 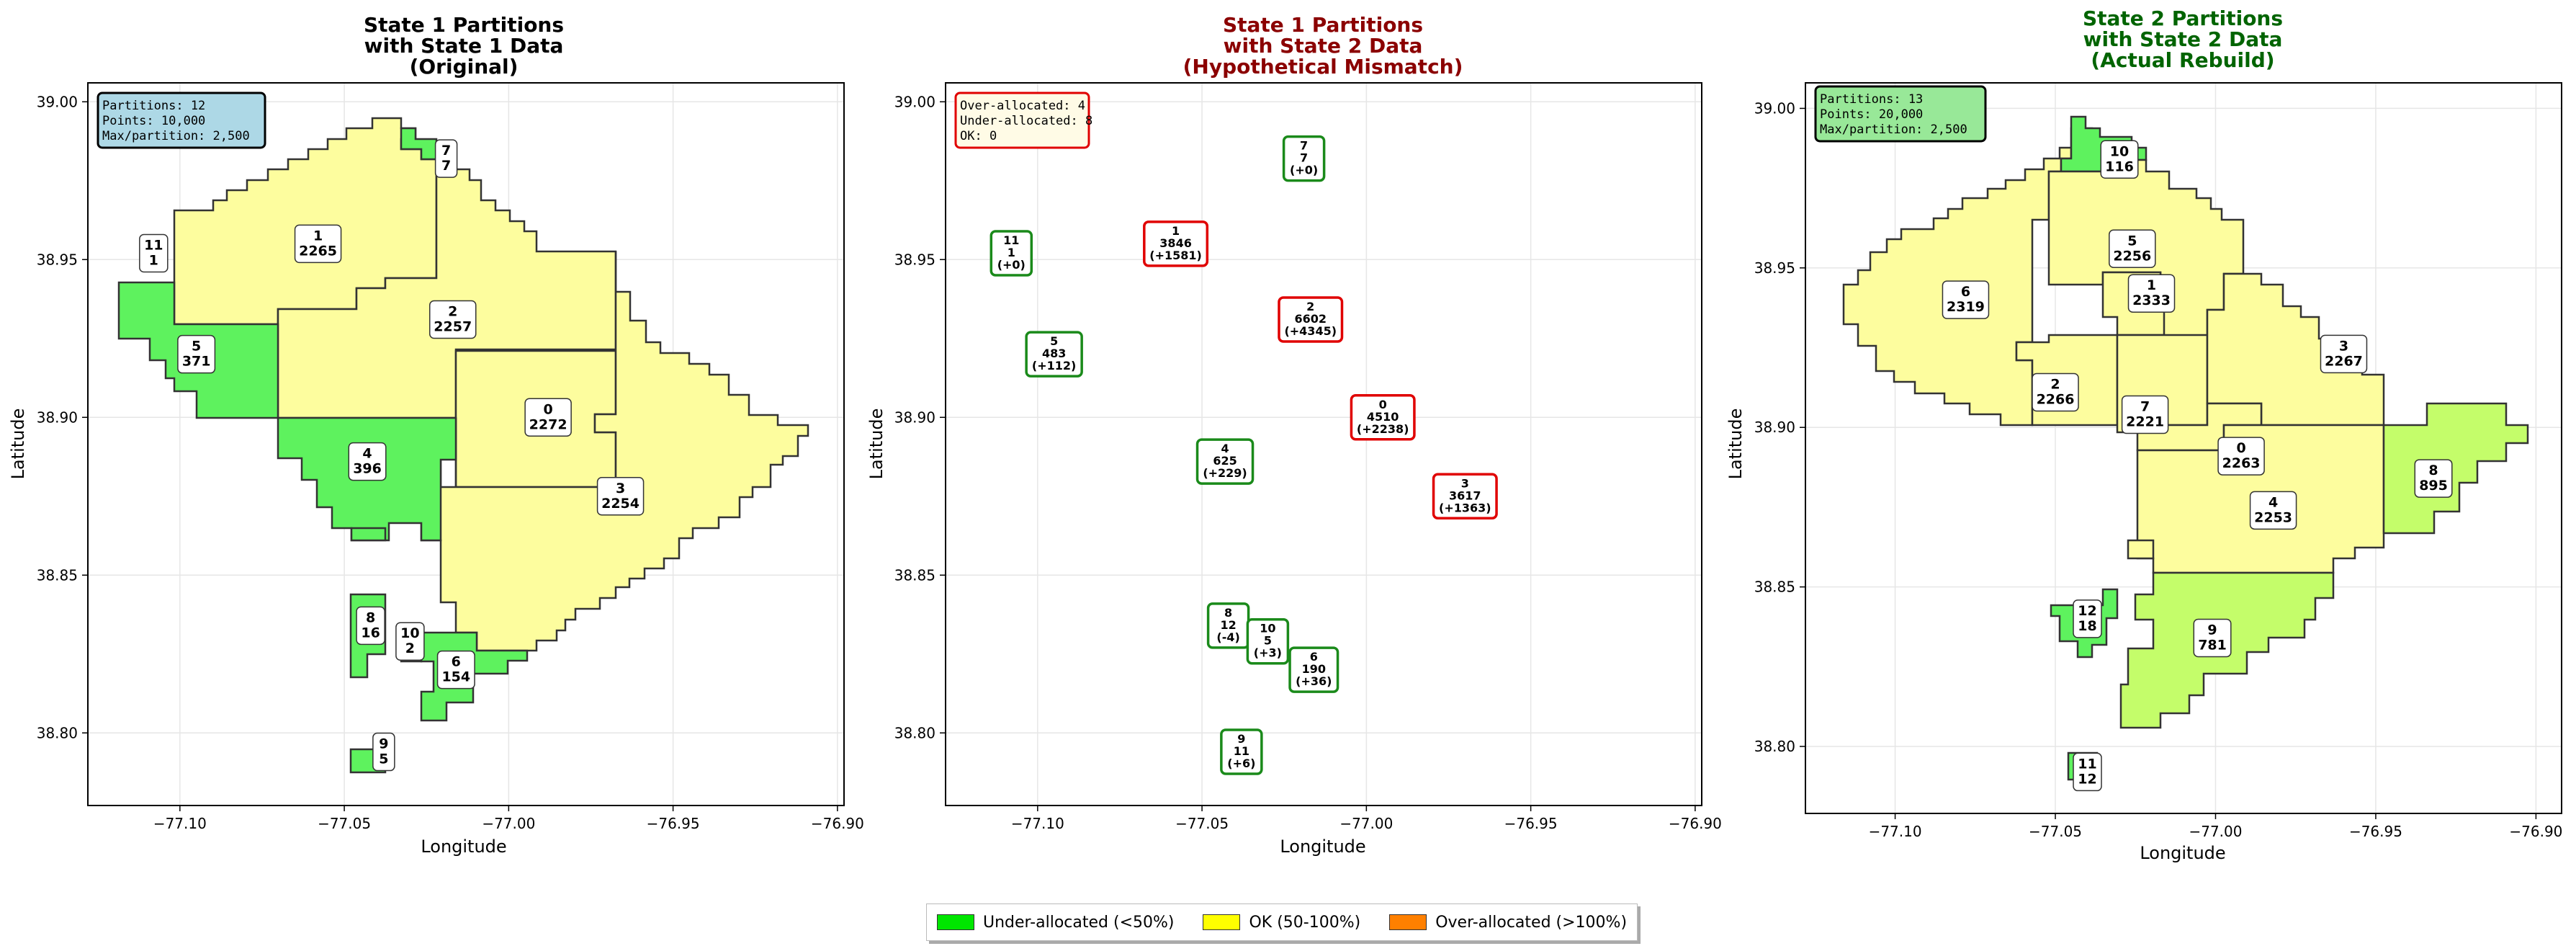 I want to click on partition-label-7: 77(+0), so click(x=1304, y=158).